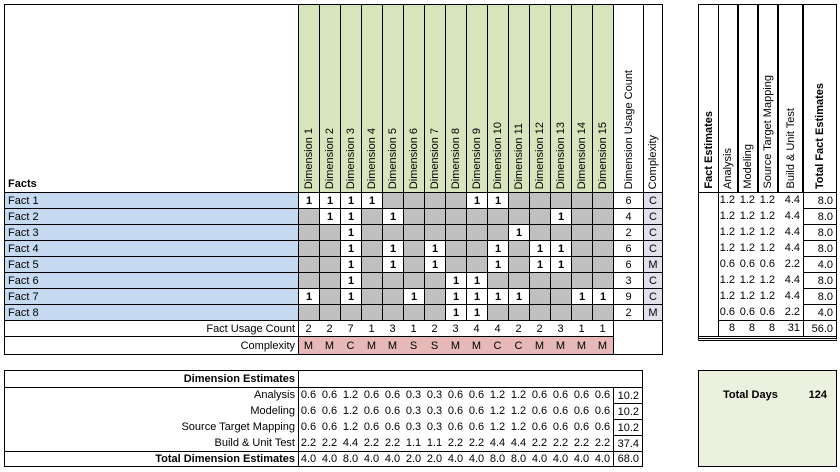 This screenshot has width=840, height=472. What do you see at coordinates (351, 98) in the screenshot?
I see `dimension-header-3: Dimension 3` at bounding box center [351, 98].